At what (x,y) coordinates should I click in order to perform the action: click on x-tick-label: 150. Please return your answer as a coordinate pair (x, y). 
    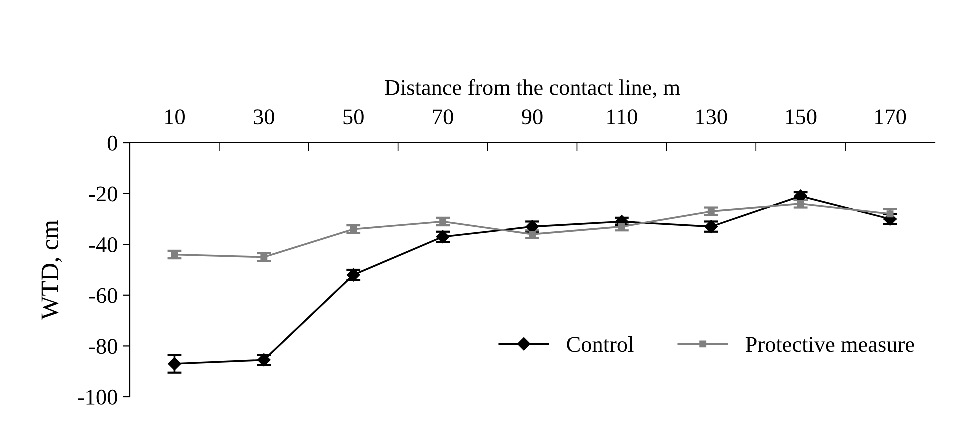
    Looking at the image, I should click on (801, 117).